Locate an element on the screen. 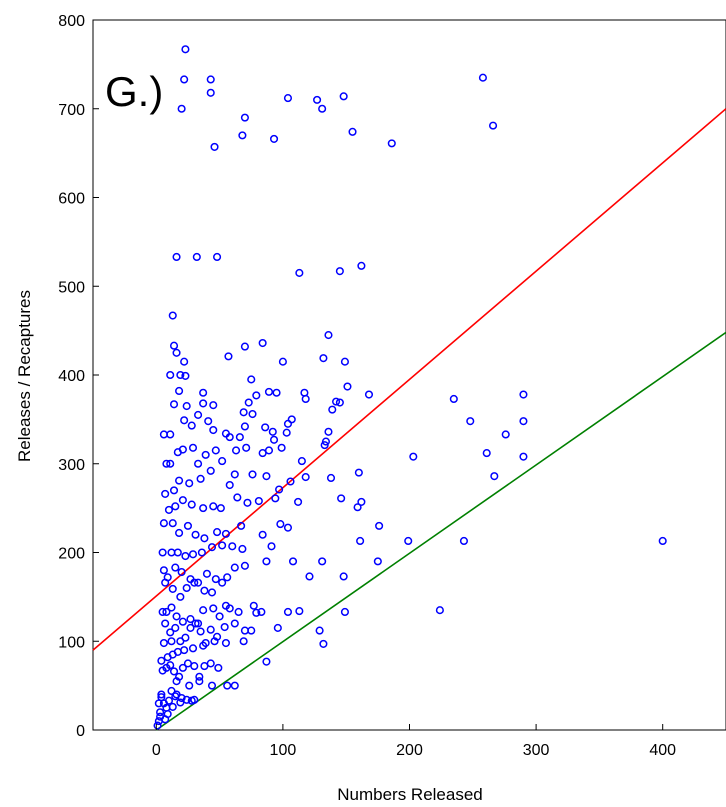 The width and height of the screenshot is (726, 807). y-tick-label: 600 is located at coordinates (71, 199).